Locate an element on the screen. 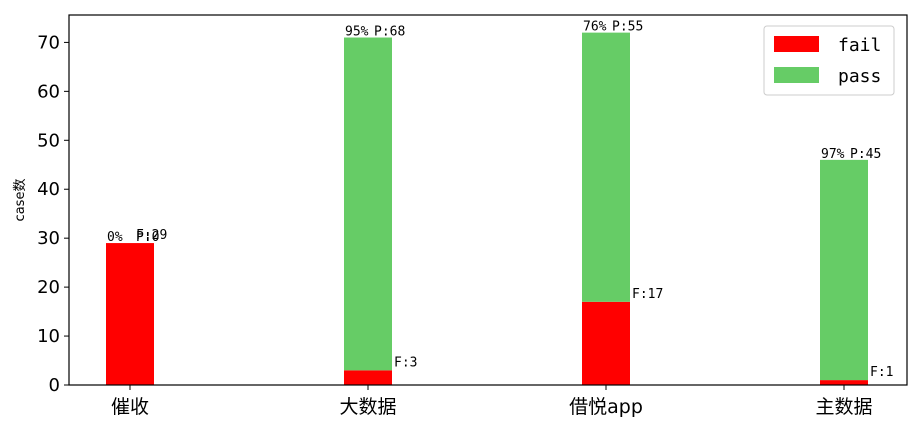 The image size is (921, 429). percent-label-2: 76% is located at coordinates (595, 27).